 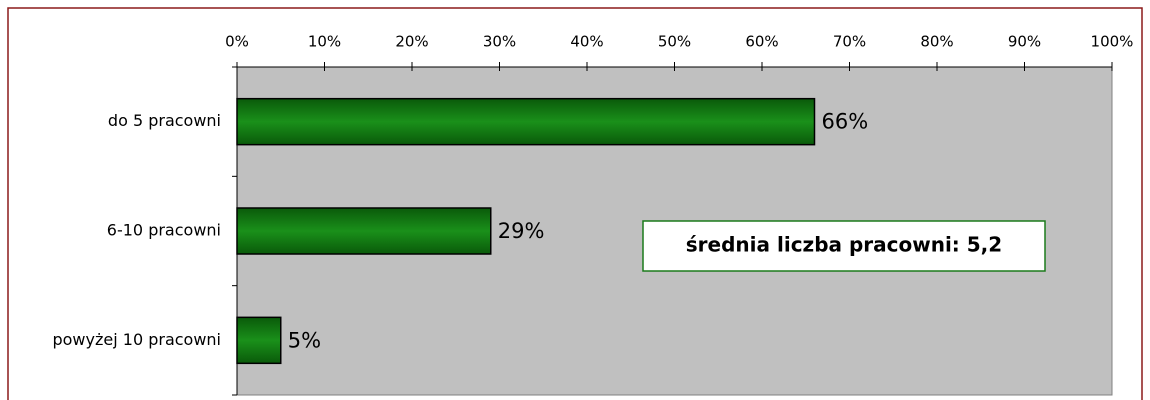 I want to click on x-tick-label: 80%, so click(x=936, y=42).